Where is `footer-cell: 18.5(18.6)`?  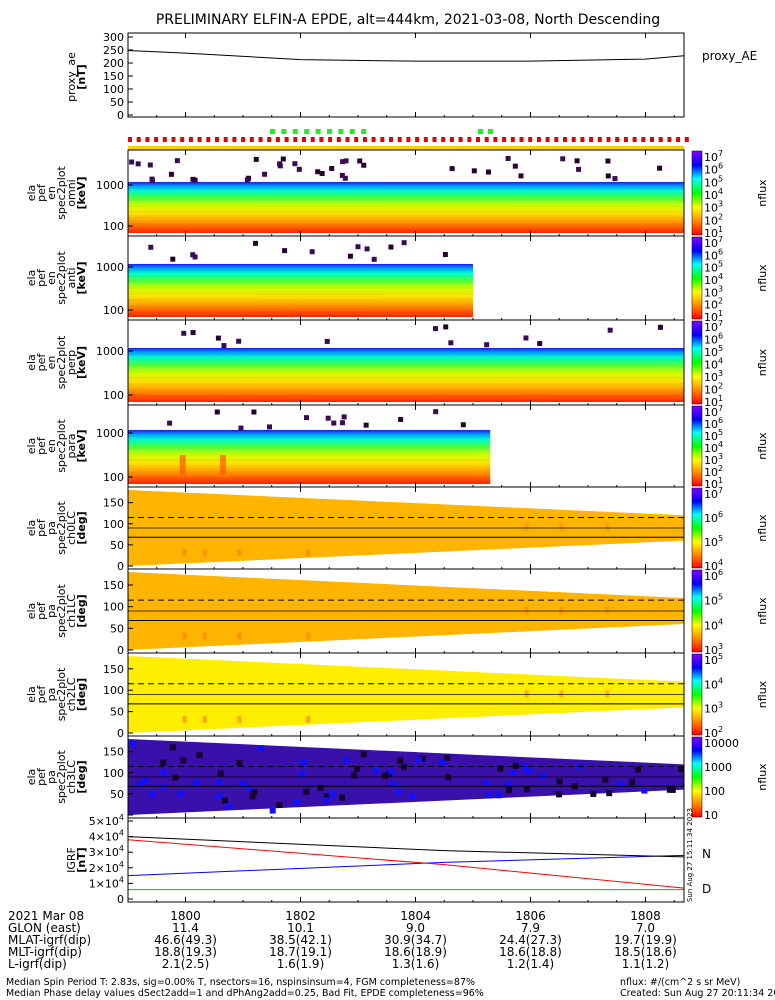
footer-cell: 18.5(18.6) is located at coordinates (645, 952).